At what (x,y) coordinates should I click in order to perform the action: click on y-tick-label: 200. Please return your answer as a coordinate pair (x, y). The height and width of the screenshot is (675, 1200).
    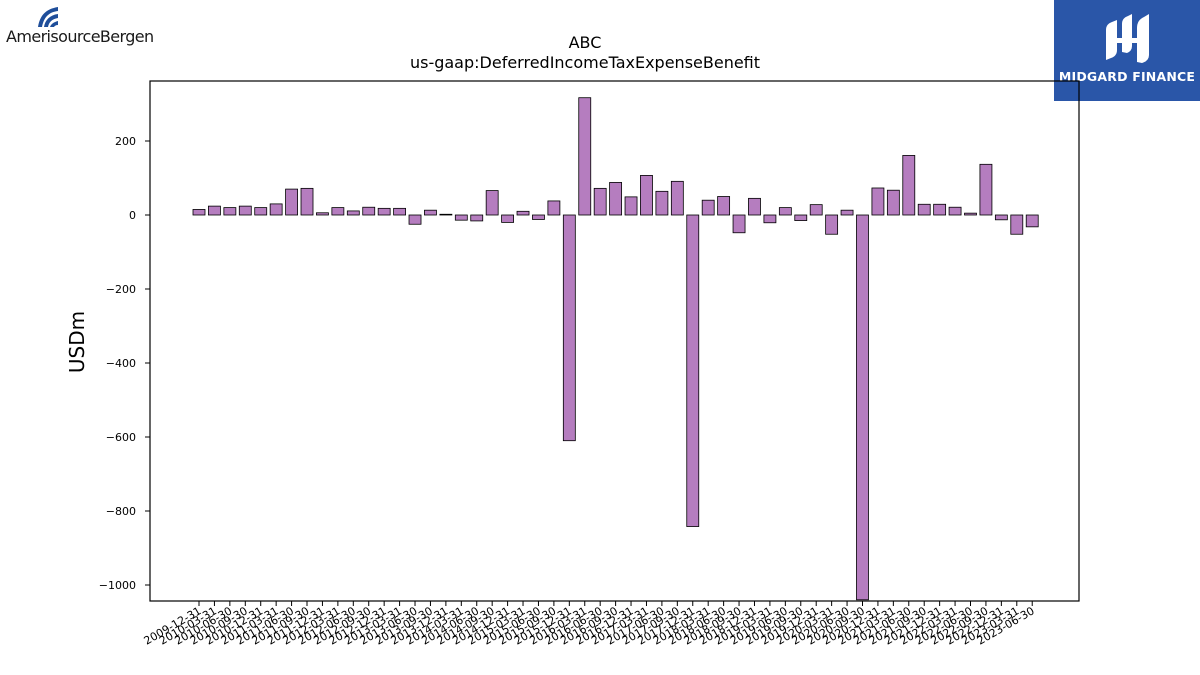
    Looking at the image, I should click on (125, 141).